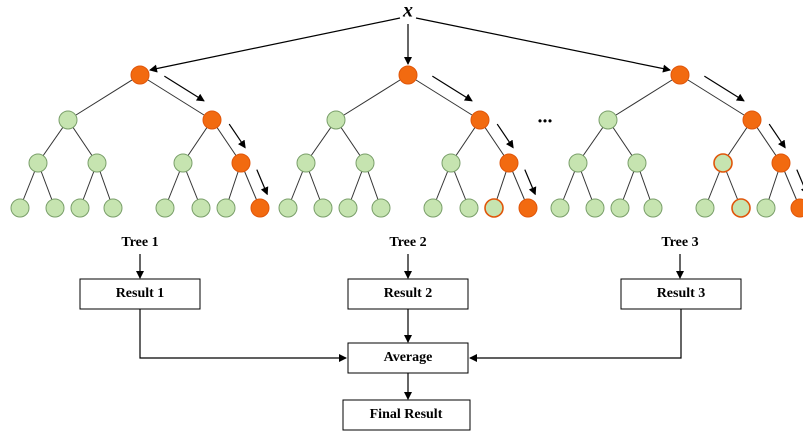 This screenshot has width=803, height=432. Describe the element at coordinates (139, 242) in the screenshot. I see `tree-label: Tree 1` at that location.